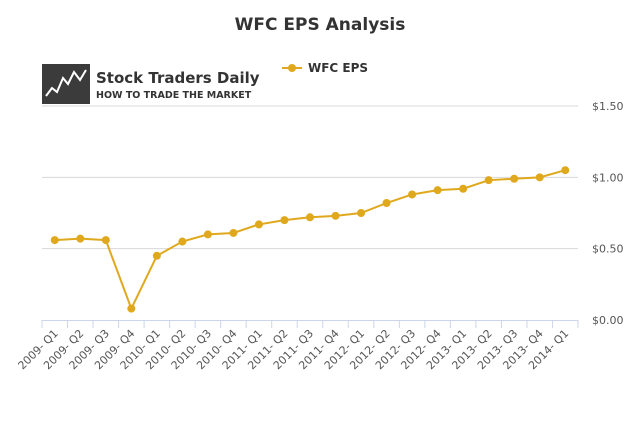  I want to click on chart-title: WFC EPS Analysis, so click(320, 25).